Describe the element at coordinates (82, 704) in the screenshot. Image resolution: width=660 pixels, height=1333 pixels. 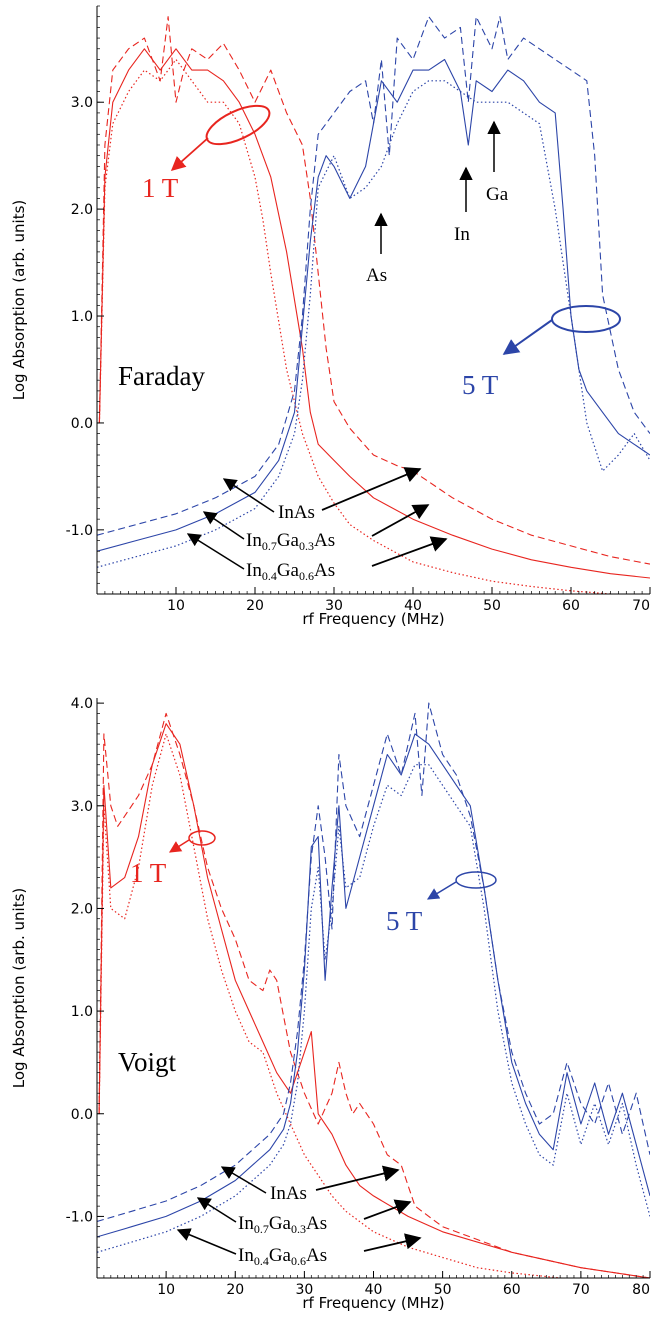
I see `y-tick-label: 4.0` at that location.